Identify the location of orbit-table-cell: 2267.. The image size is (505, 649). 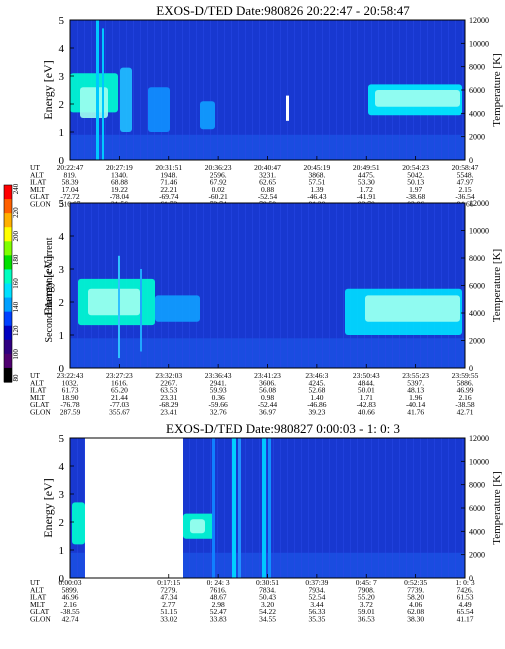
(168, 382).